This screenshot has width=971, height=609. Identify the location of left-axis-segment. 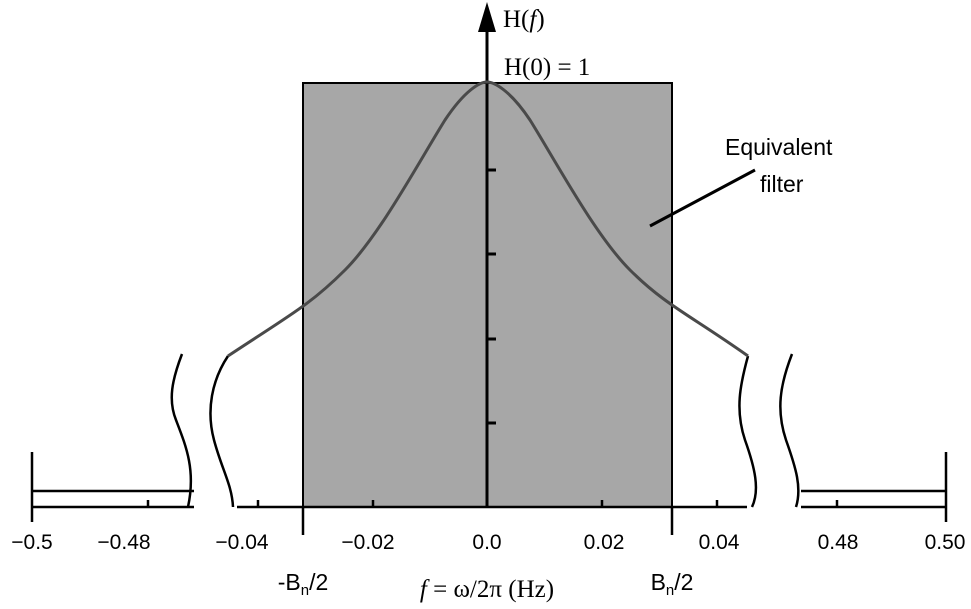
(112, 437).